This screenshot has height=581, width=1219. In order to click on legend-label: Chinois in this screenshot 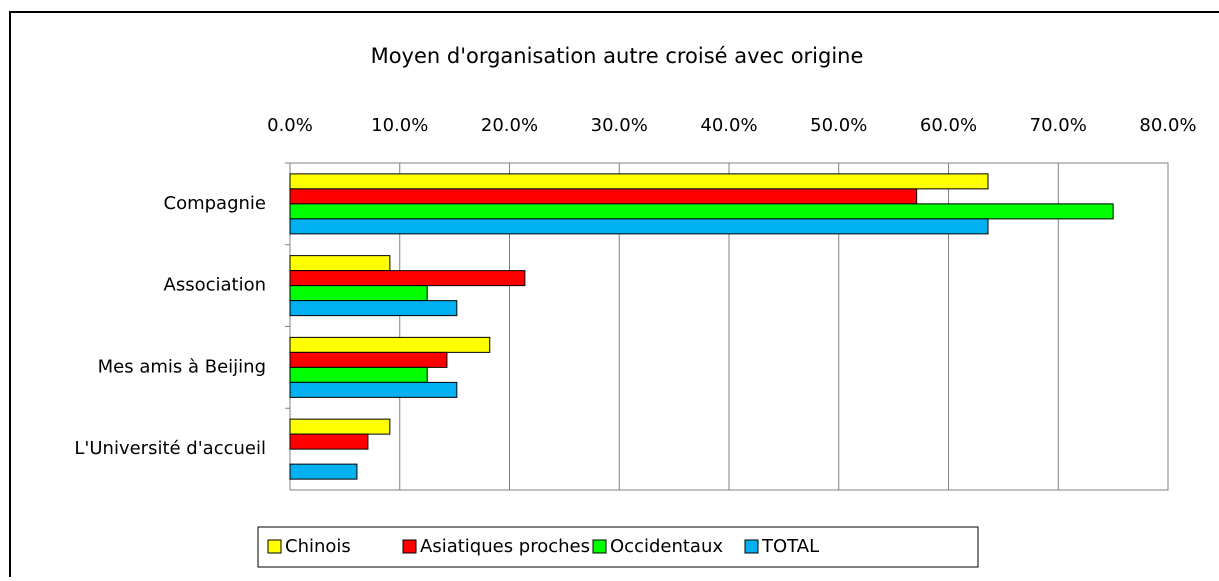, I will do `click(318, 546)`.